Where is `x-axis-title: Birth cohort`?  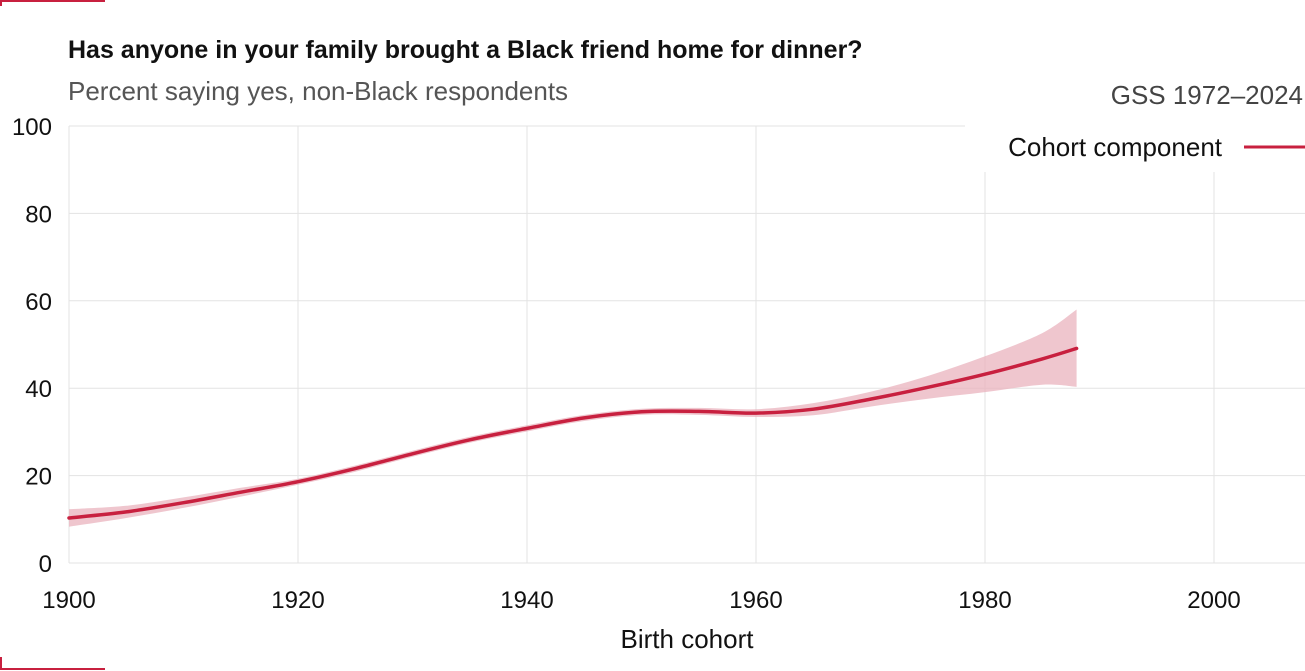
x-axis-title: Birth cohort is located at coordinates (688, 639).